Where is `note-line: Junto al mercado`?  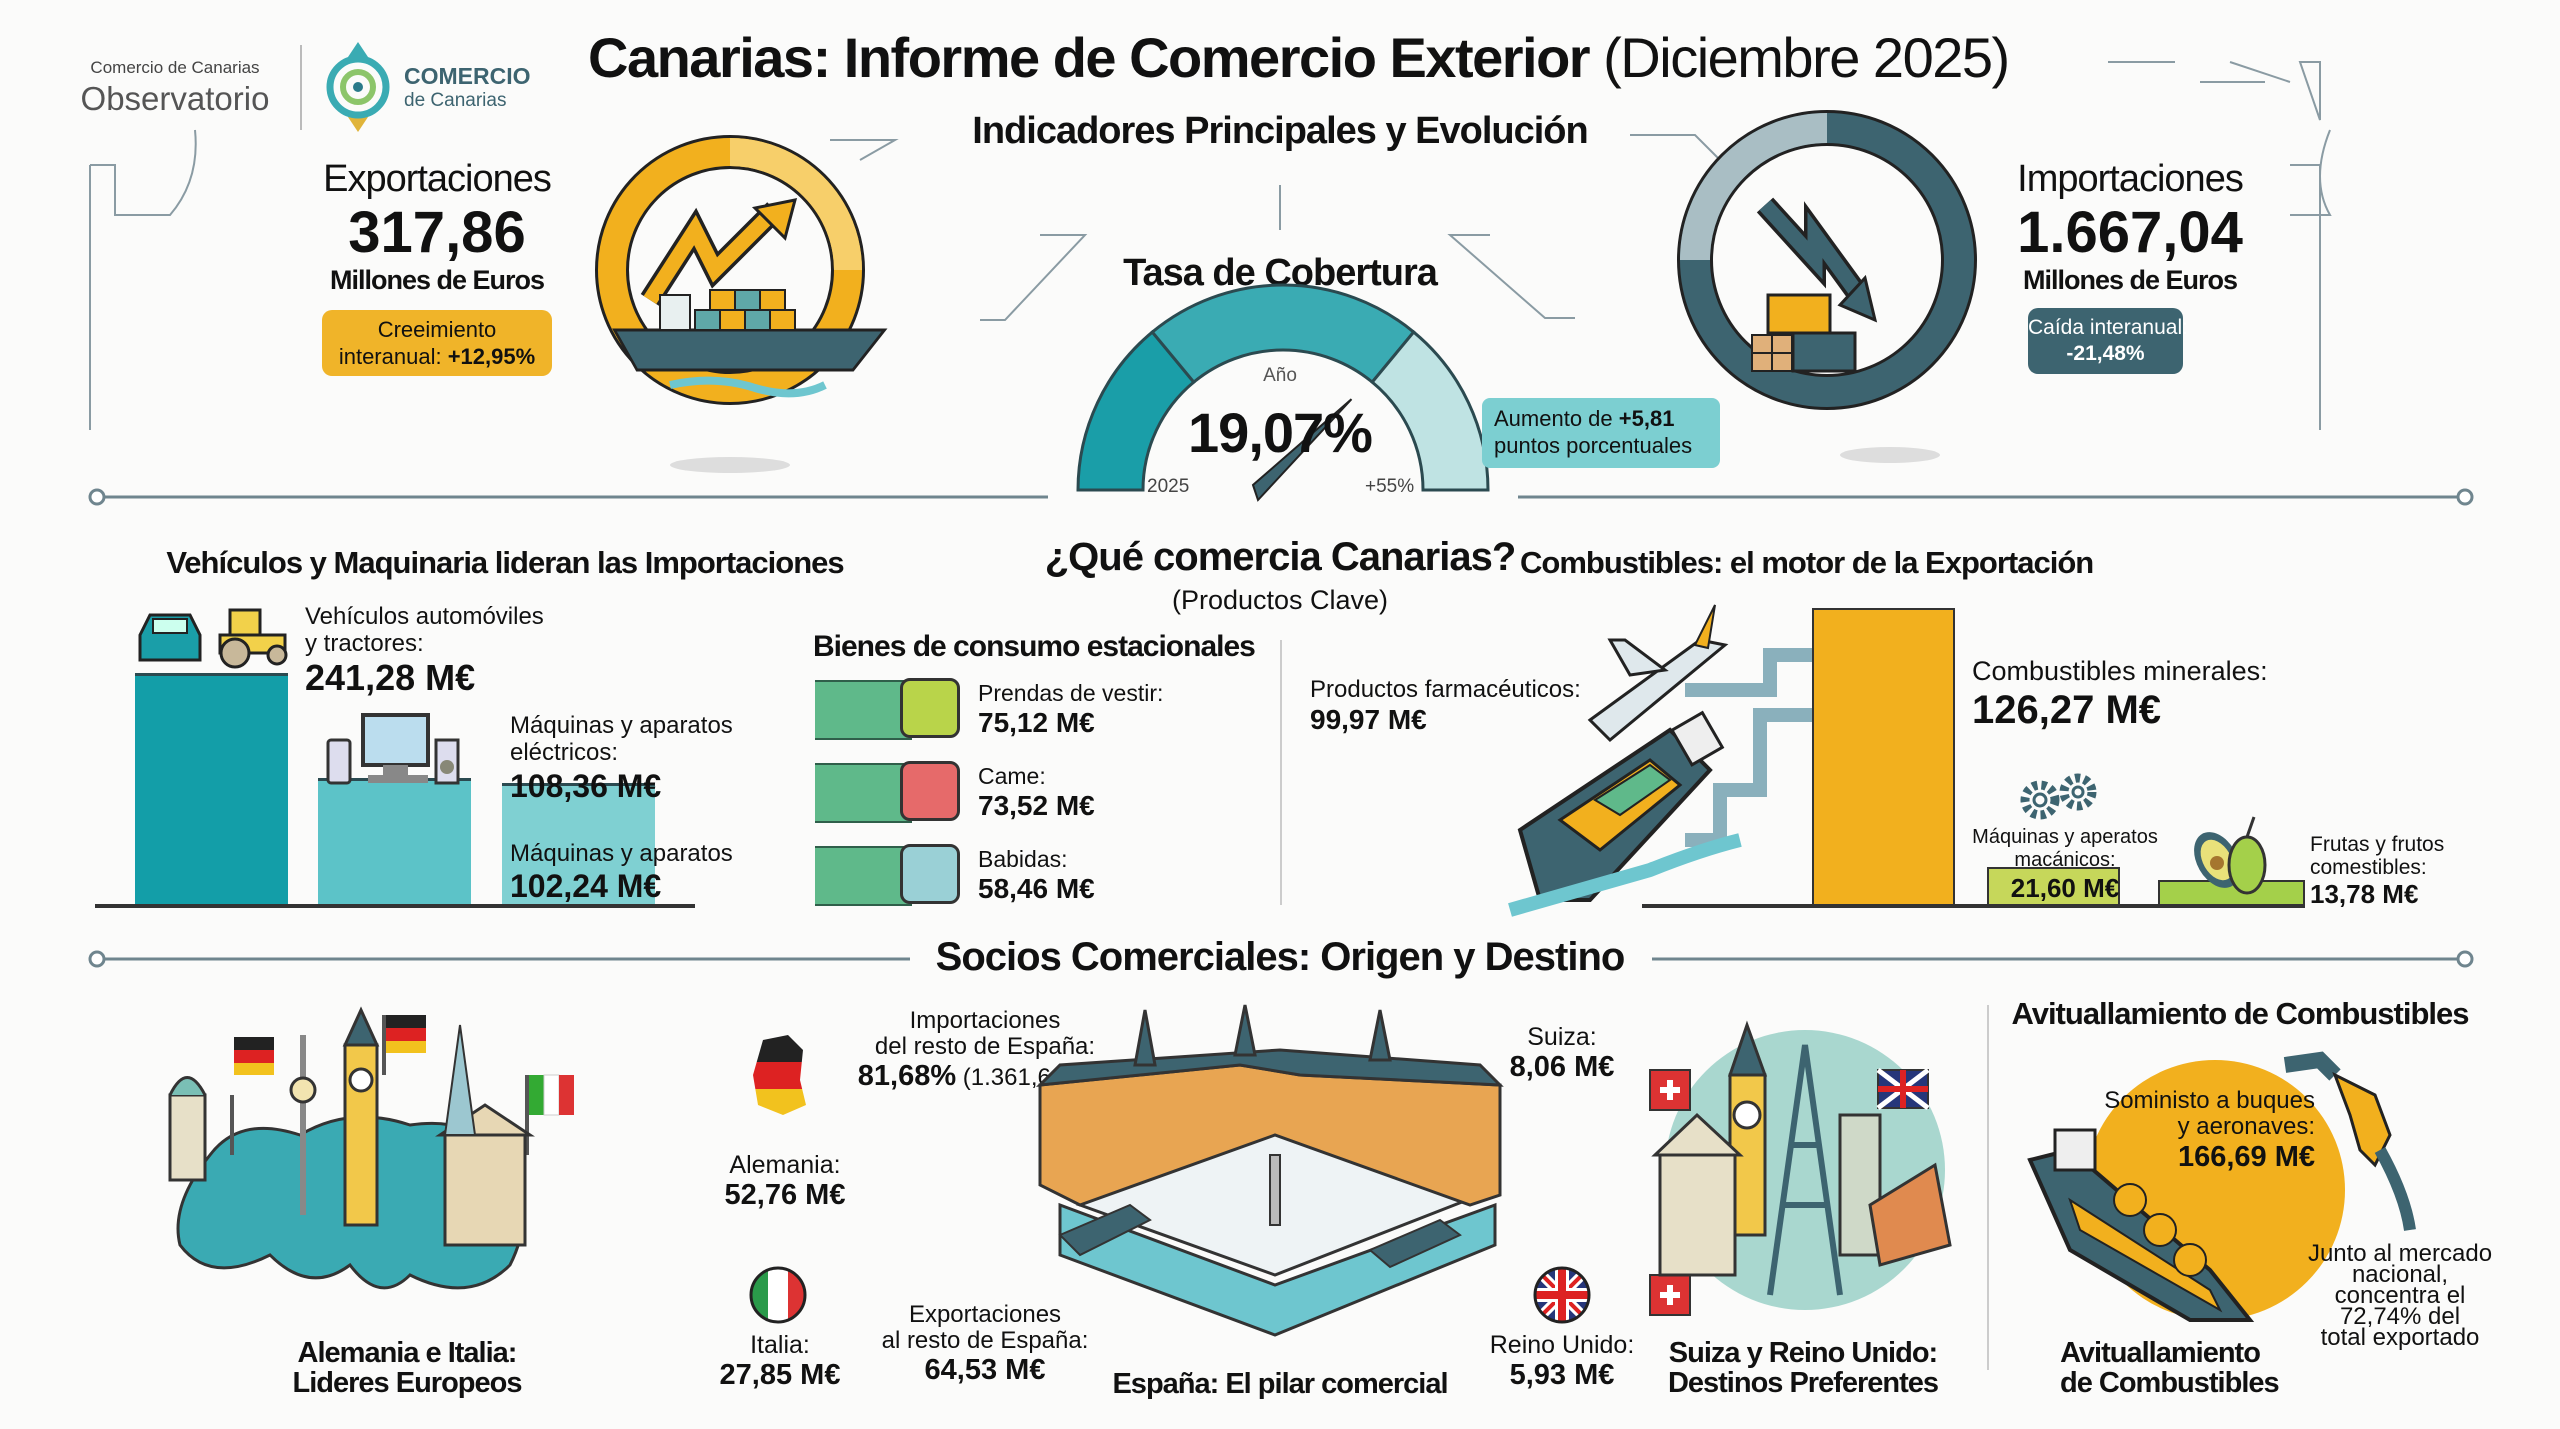
note-line: Junto al mercado is located at coordinates (2400, 1253).